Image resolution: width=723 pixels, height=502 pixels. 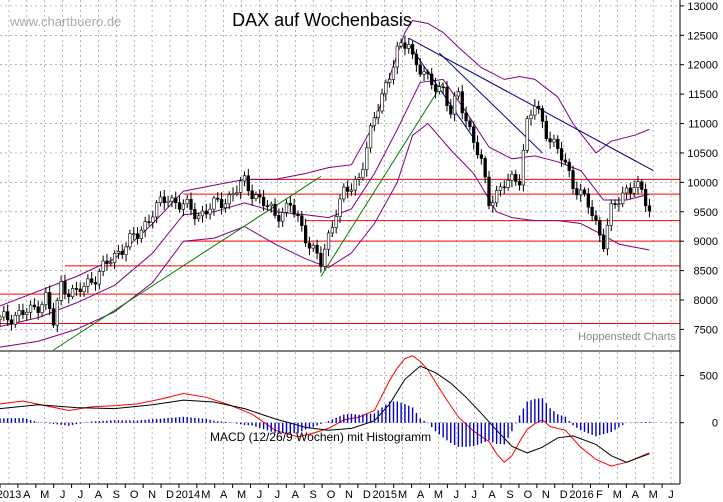 I want to click on time-label: N, so click(x=152, y=495).